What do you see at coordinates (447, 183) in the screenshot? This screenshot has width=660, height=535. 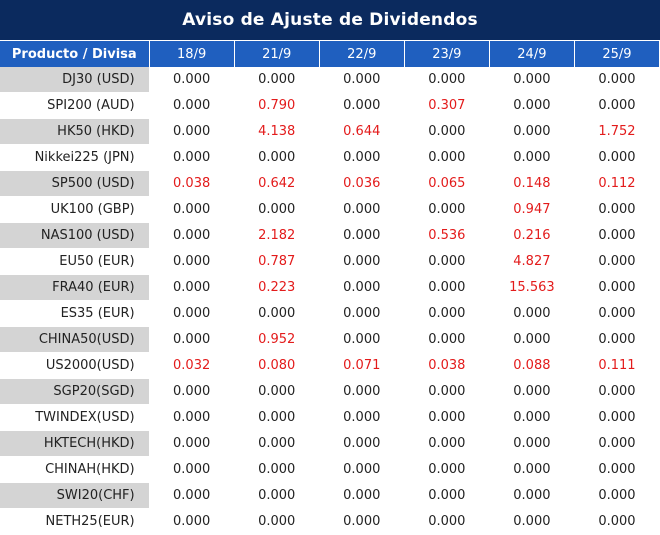 I see `dividend-value-cell: 0.065` at bounding box center [447, 183].